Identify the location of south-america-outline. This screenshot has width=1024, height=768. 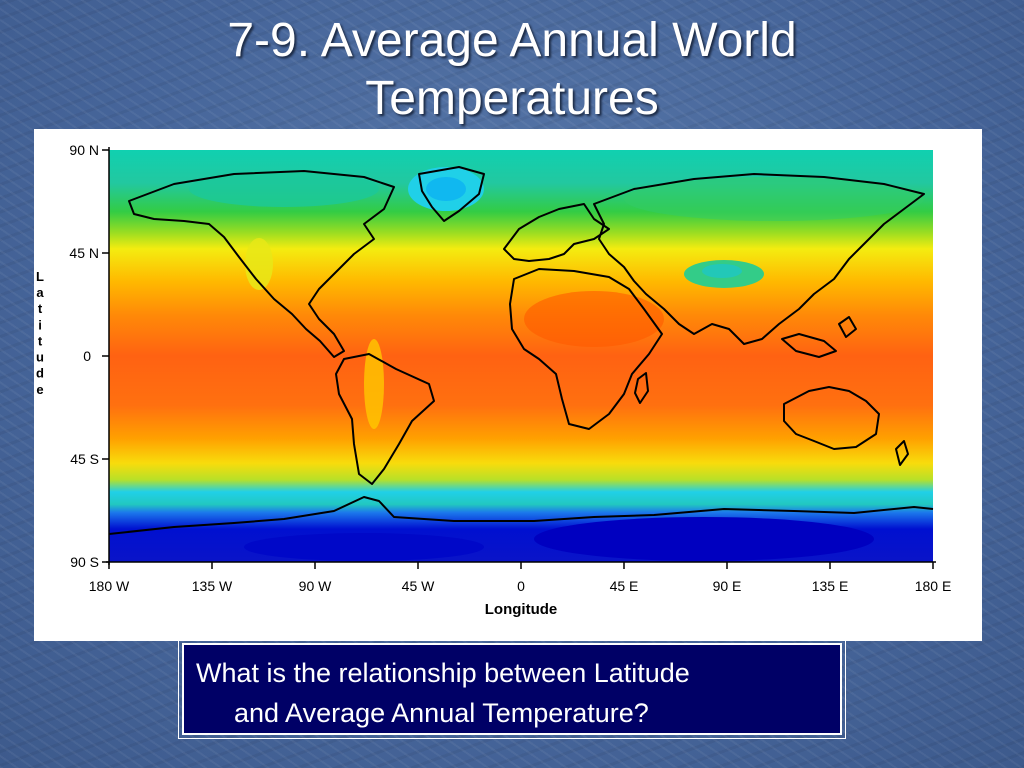
(385, 419).